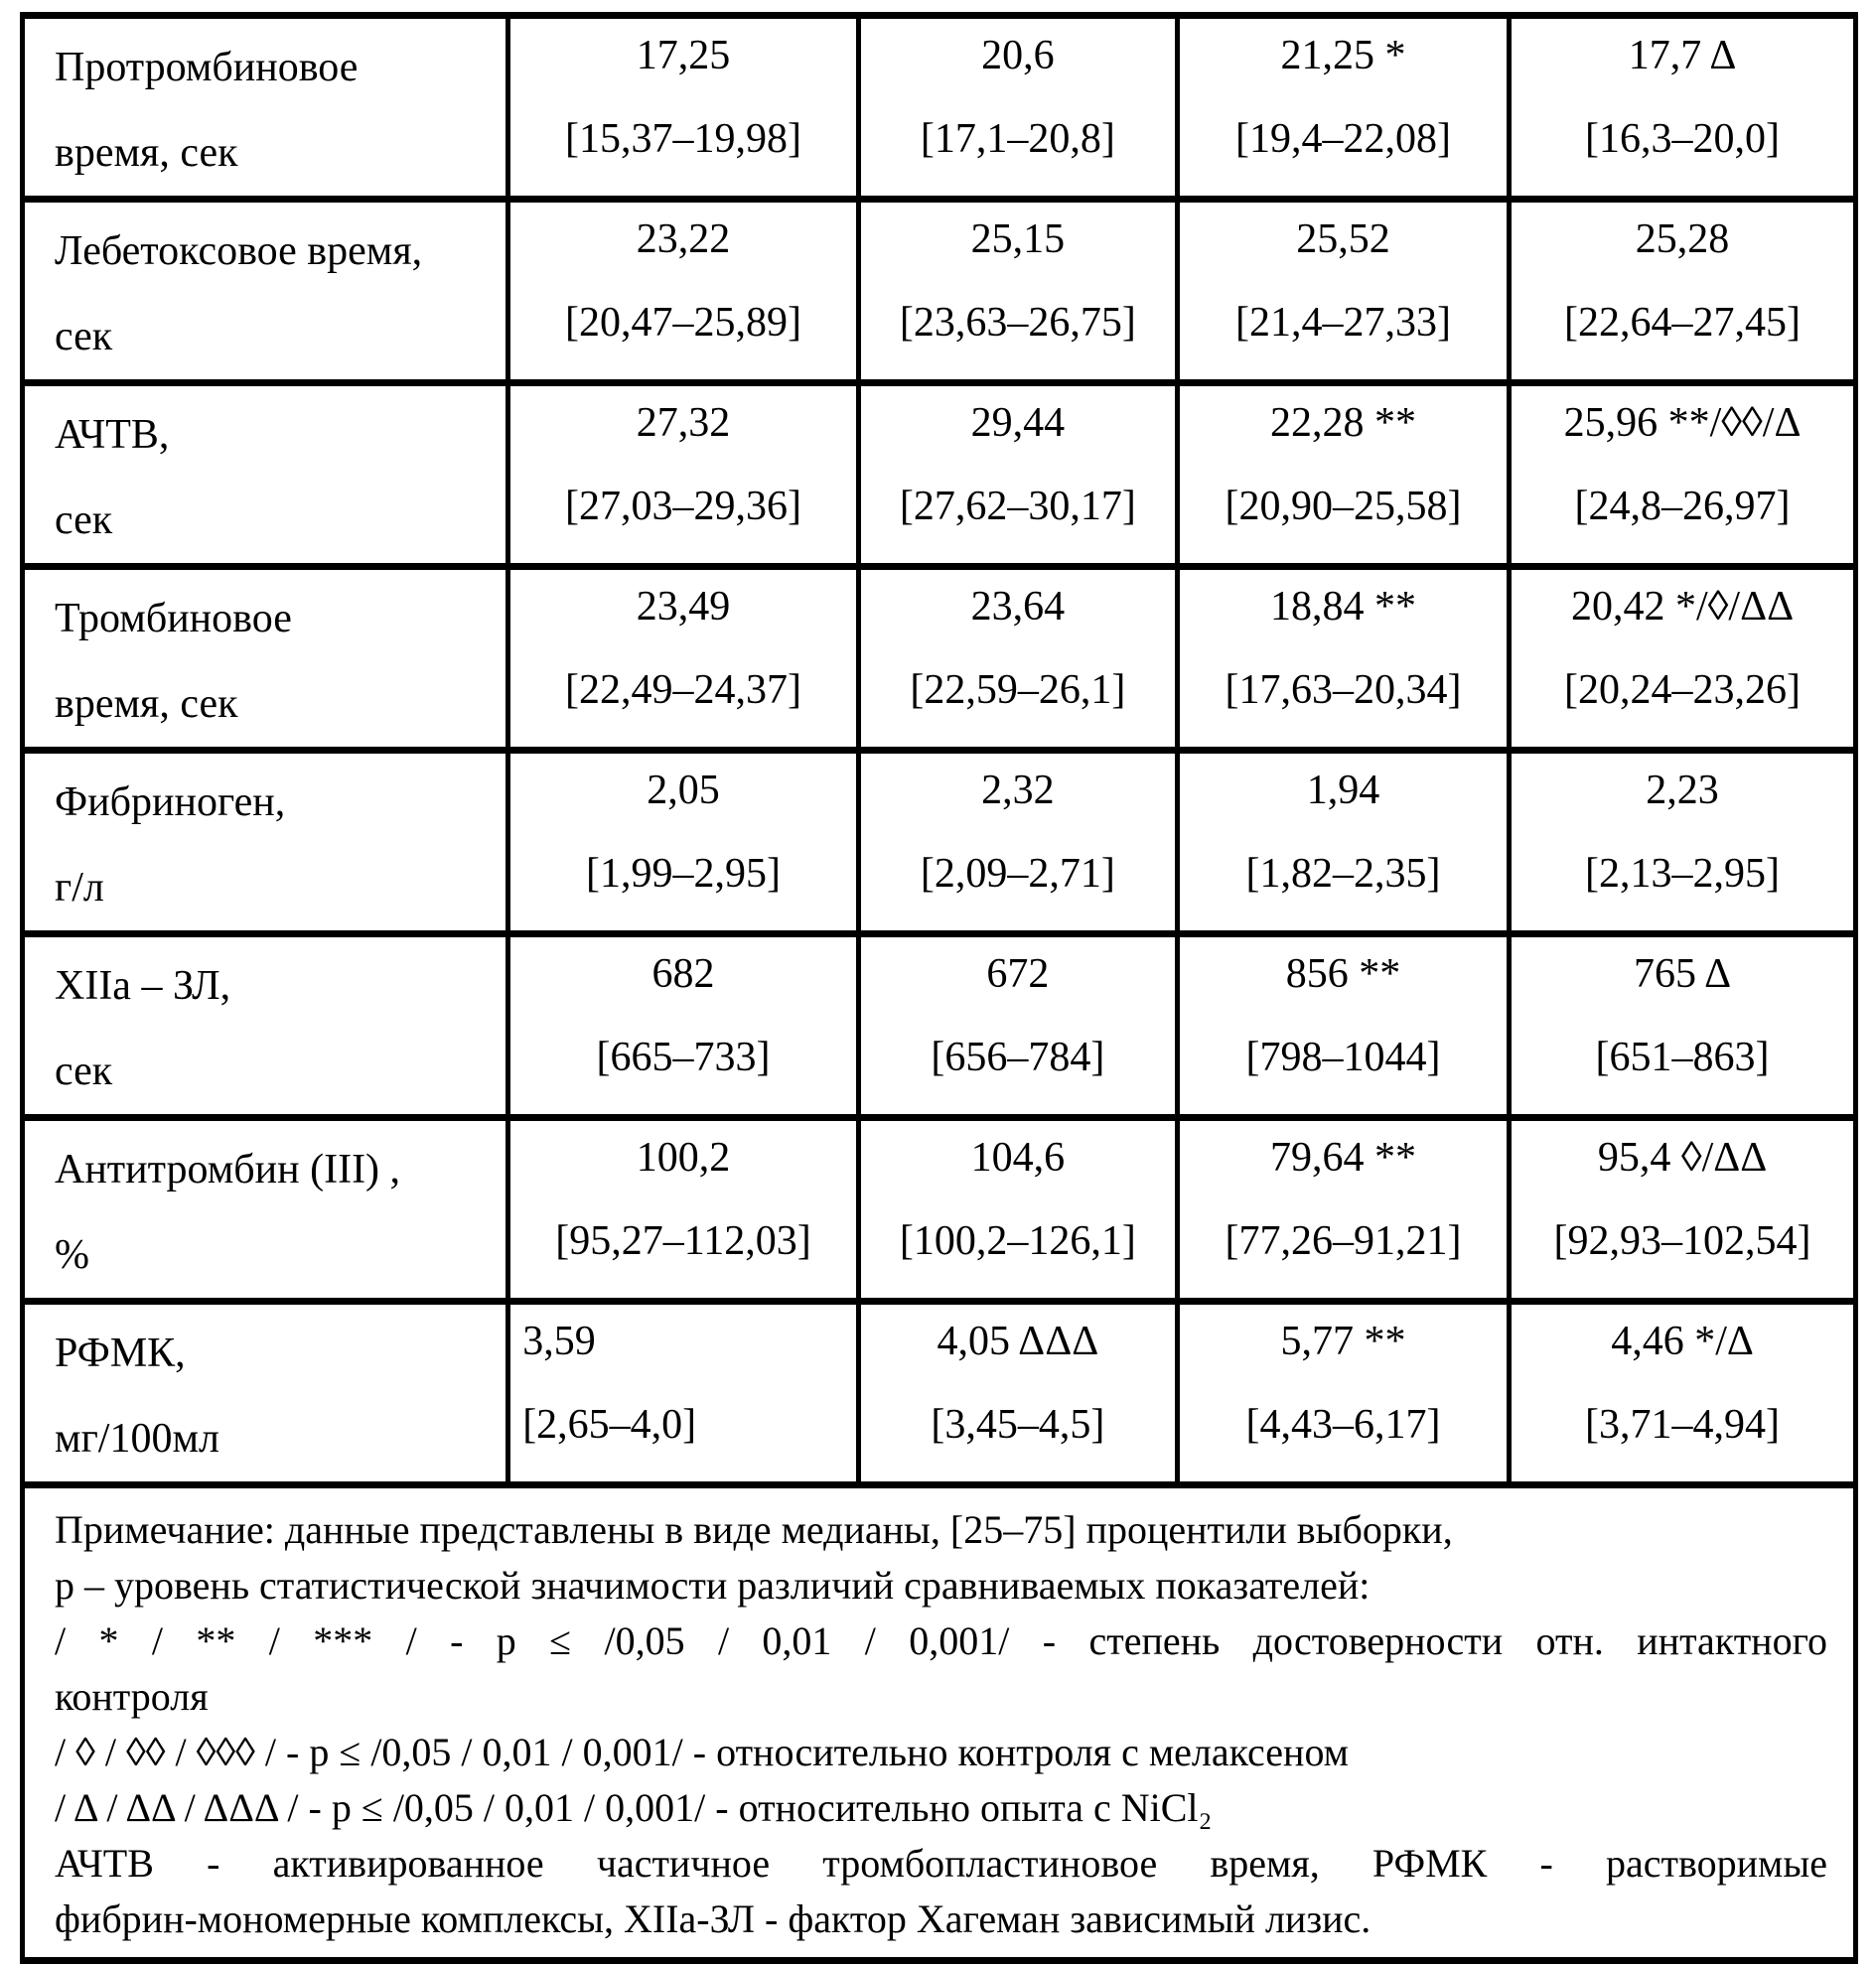 This screenshot has width=1876, height=1964. Describe the element at coordinates (1343, 1209) in the screenshot. I see `value-cell: 79,64 ** [77,26–91,21]` at that location.